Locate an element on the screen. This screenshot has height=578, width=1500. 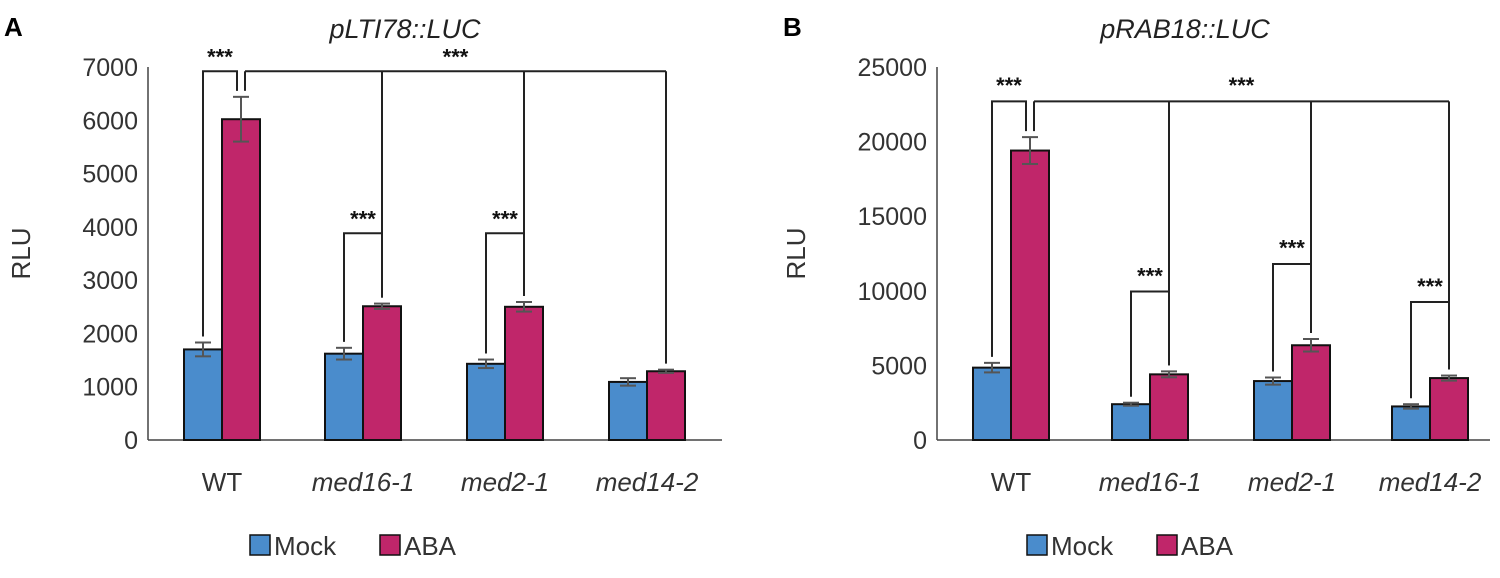
y-tick-label: 3000 is located at coordinates (110, 281).